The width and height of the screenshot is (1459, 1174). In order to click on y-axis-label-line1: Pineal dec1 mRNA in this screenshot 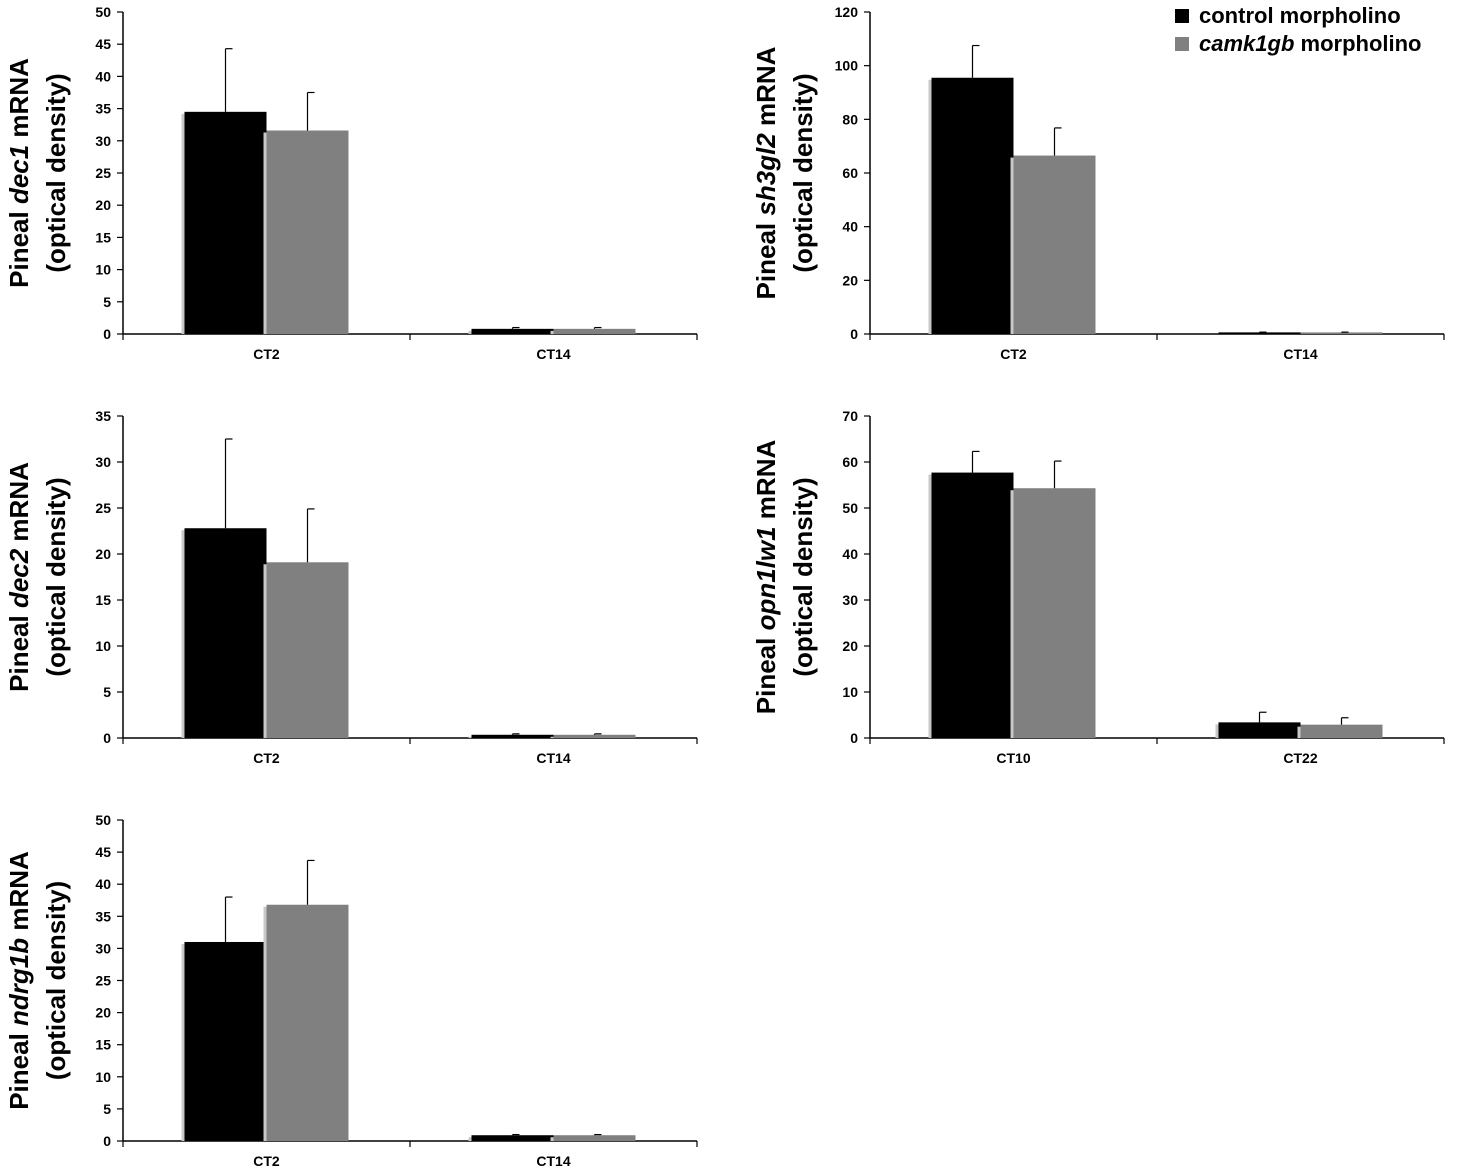, I will do `click(19, 173)`.